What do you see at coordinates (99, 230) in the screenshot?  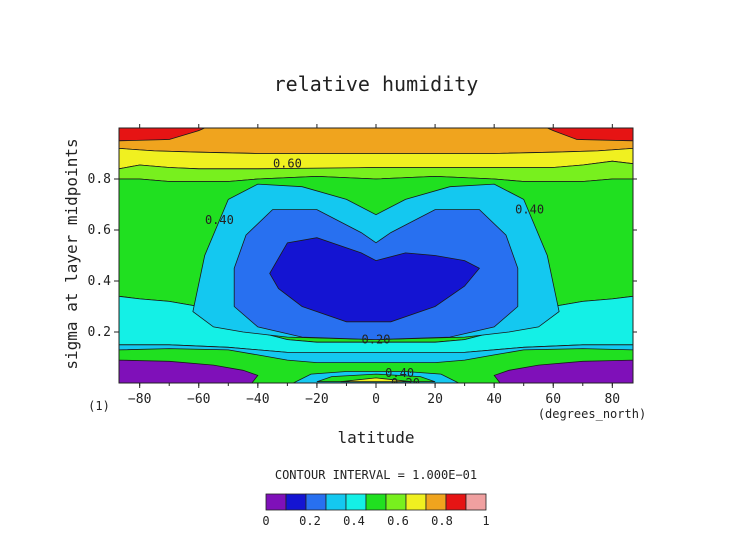 I see `y-tick-label: 0.6` at bounding box center [99, 230].